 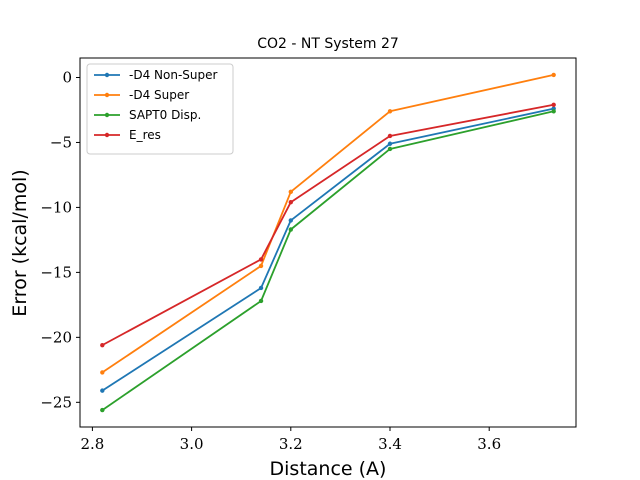 I want to click on legend-label: -D4 Super, so click(x=159, y=95).